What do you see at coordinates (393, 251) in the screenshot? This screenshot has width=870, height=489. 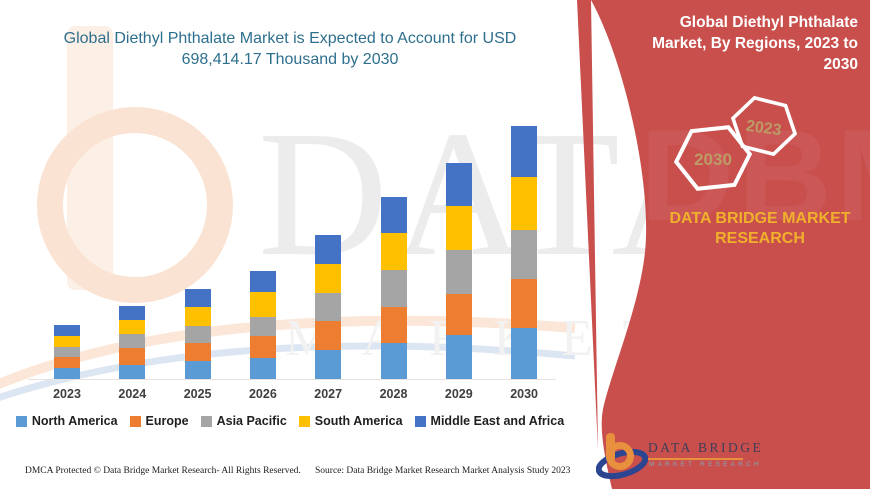 I see `bar-segment-2028-south-america` at bounding box center [393, 251].